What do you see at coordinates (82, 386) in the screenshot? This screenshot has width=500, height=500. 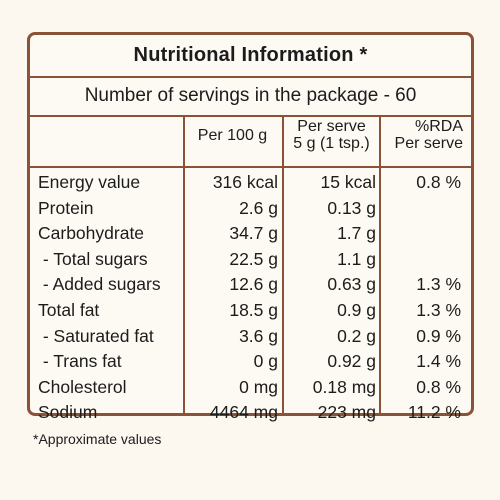 I see `row-label: Cholesterol` at bounding box center [82, 386].